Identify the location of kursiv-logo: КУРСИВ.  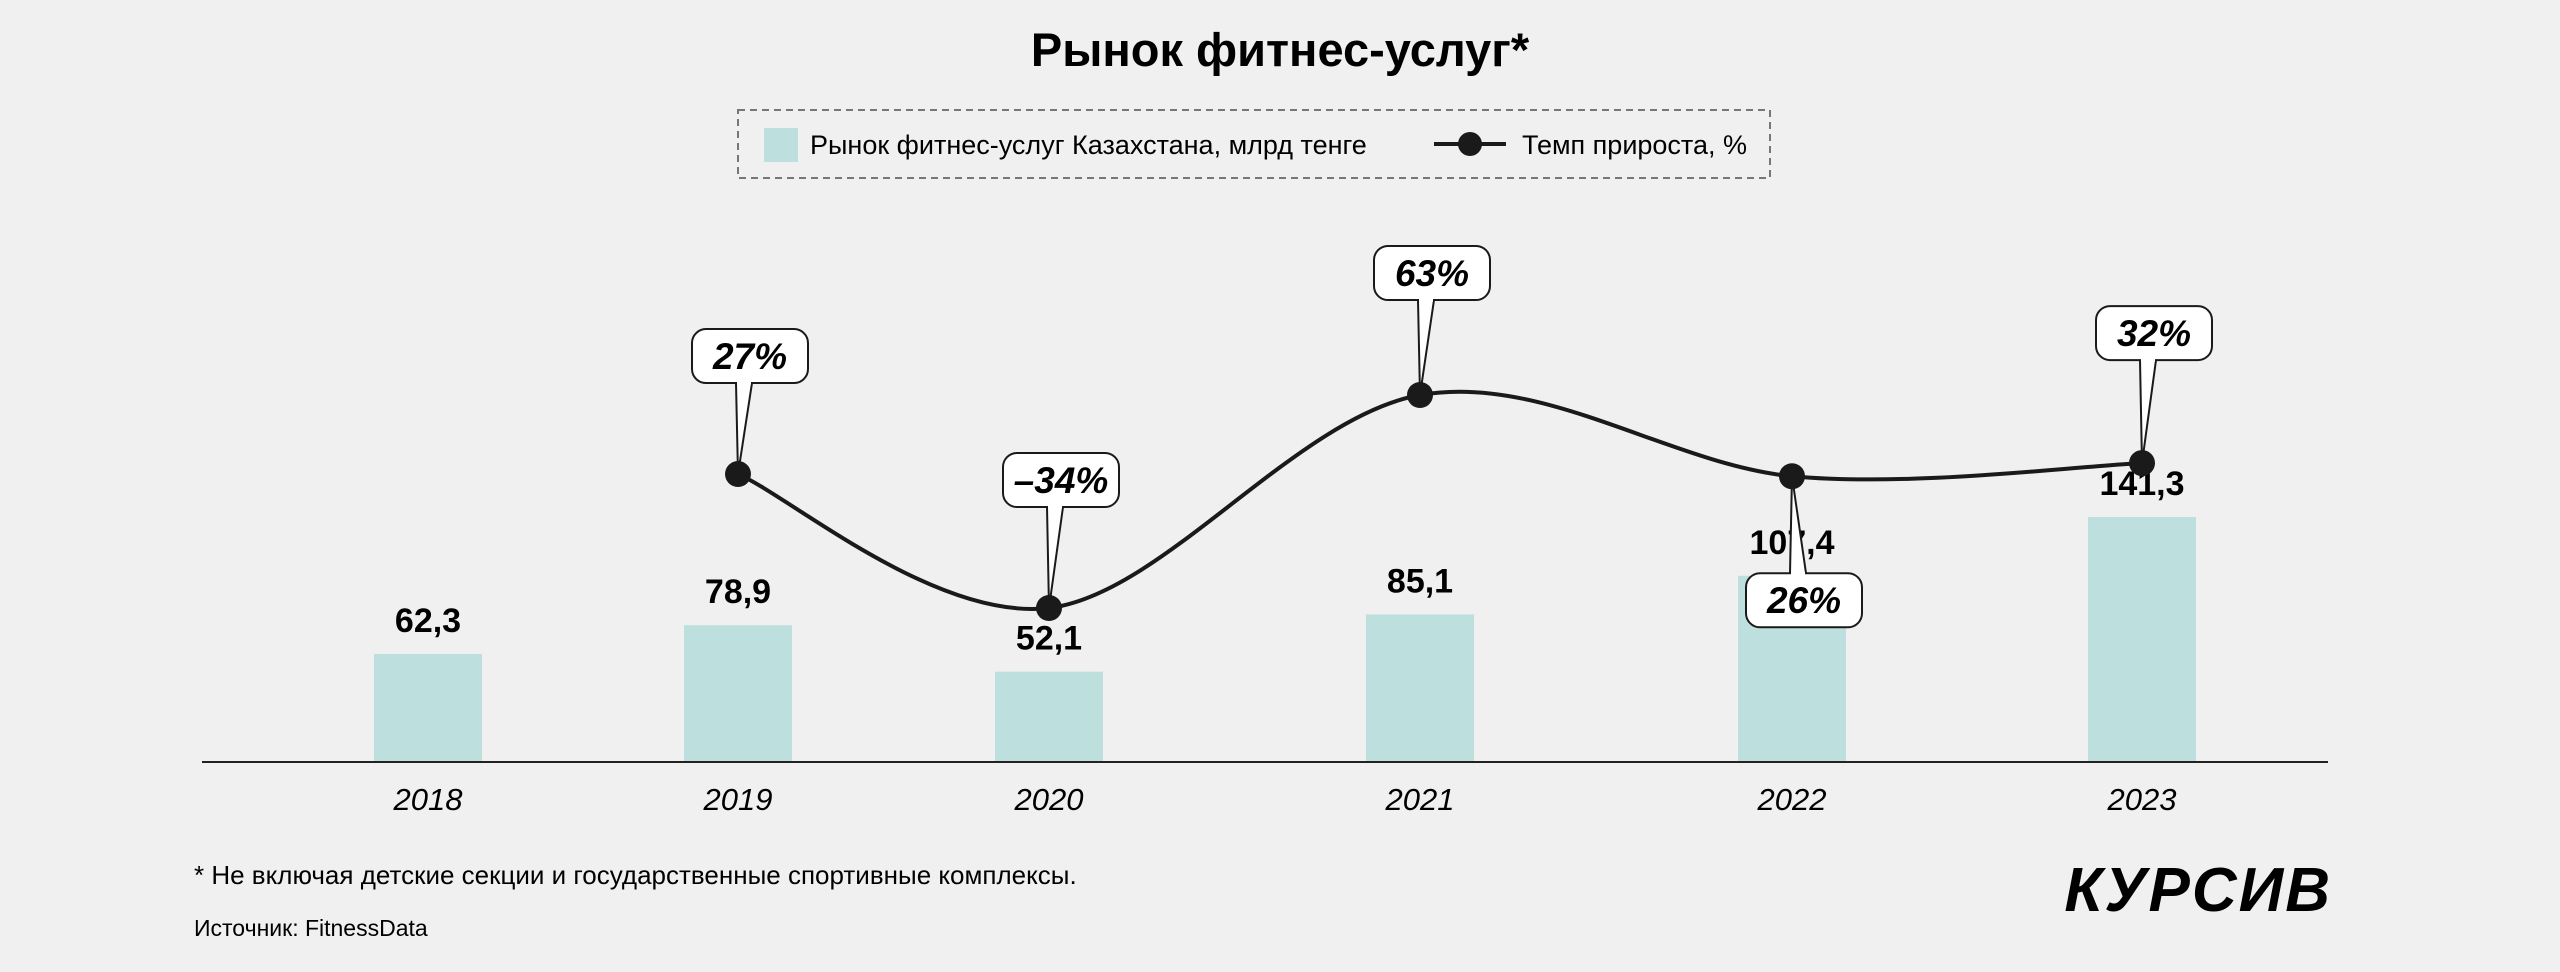
(2198, 890).